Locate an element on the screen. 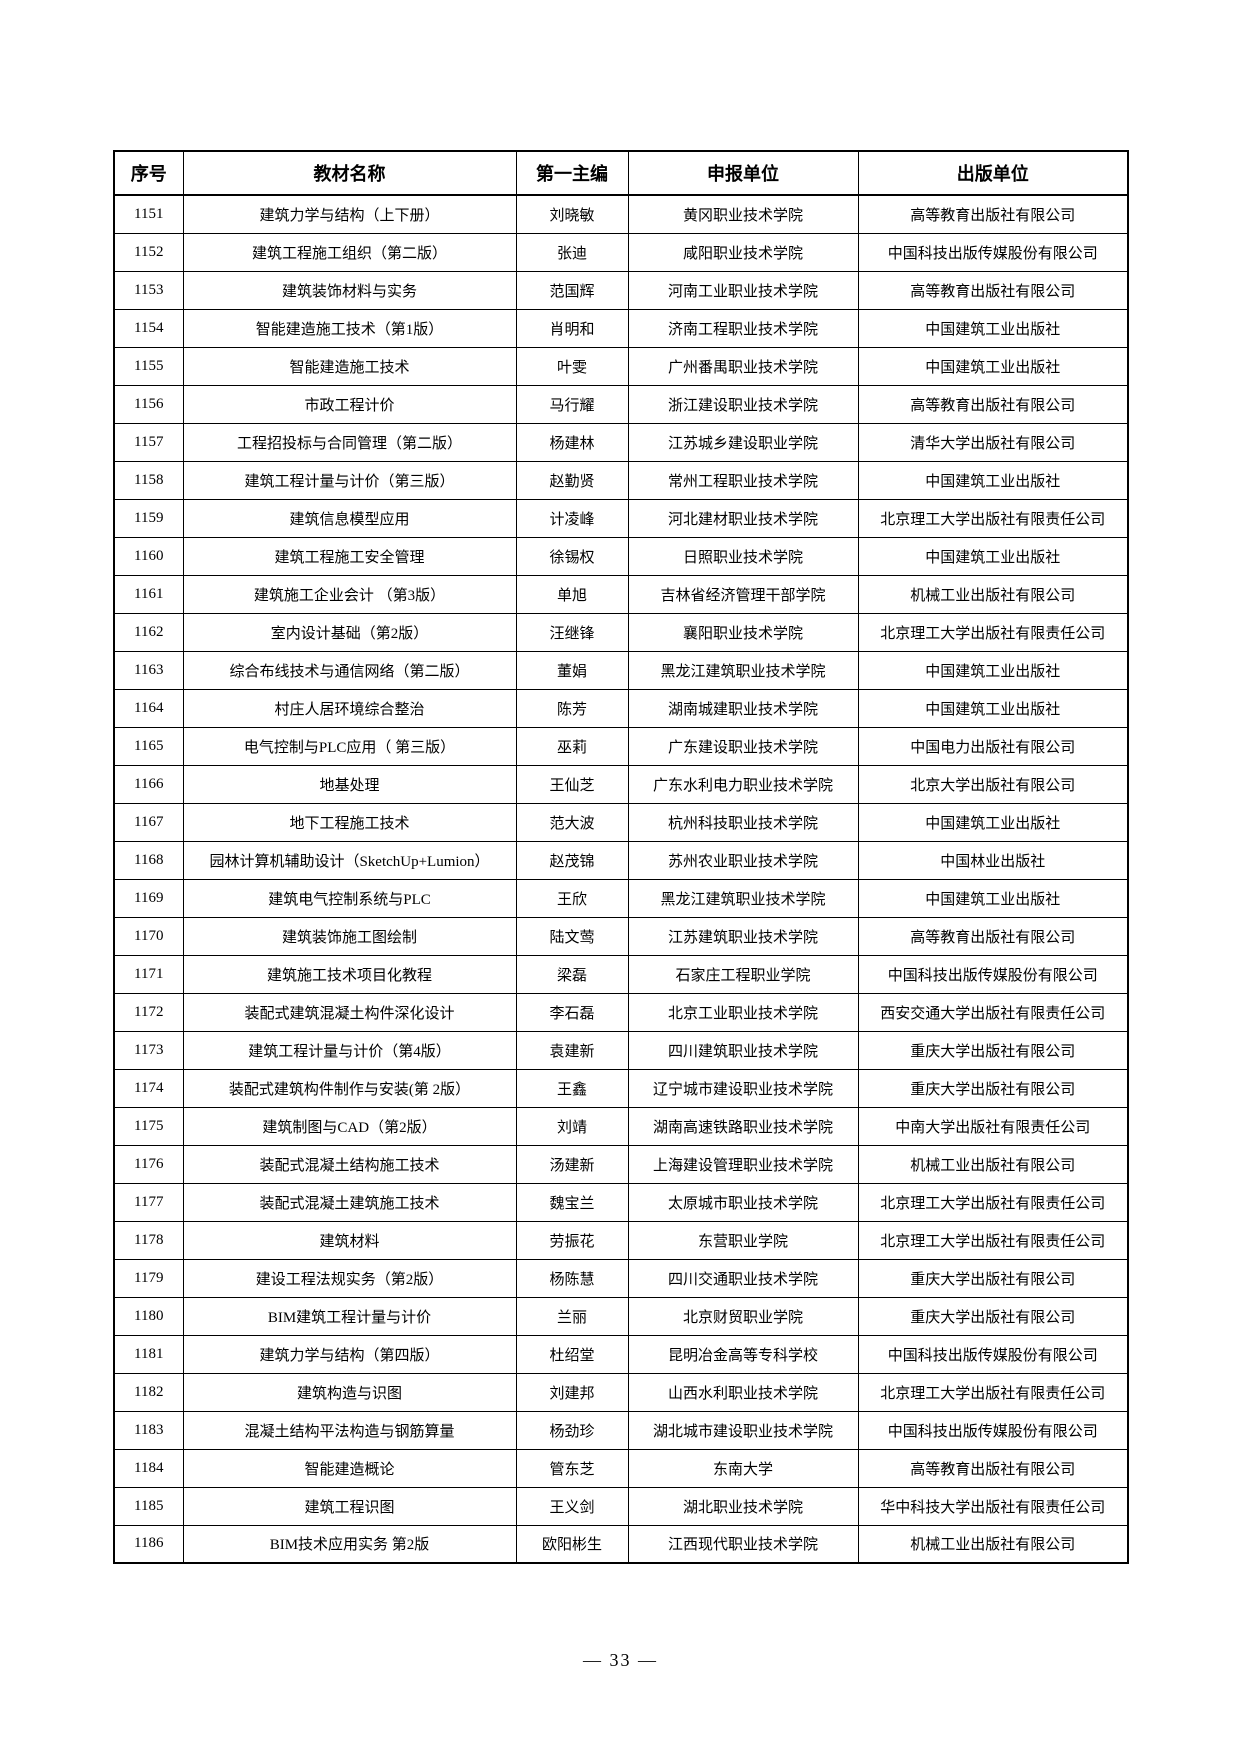  cell-editor: 王义剑 is located at coordinates (572, 1506).